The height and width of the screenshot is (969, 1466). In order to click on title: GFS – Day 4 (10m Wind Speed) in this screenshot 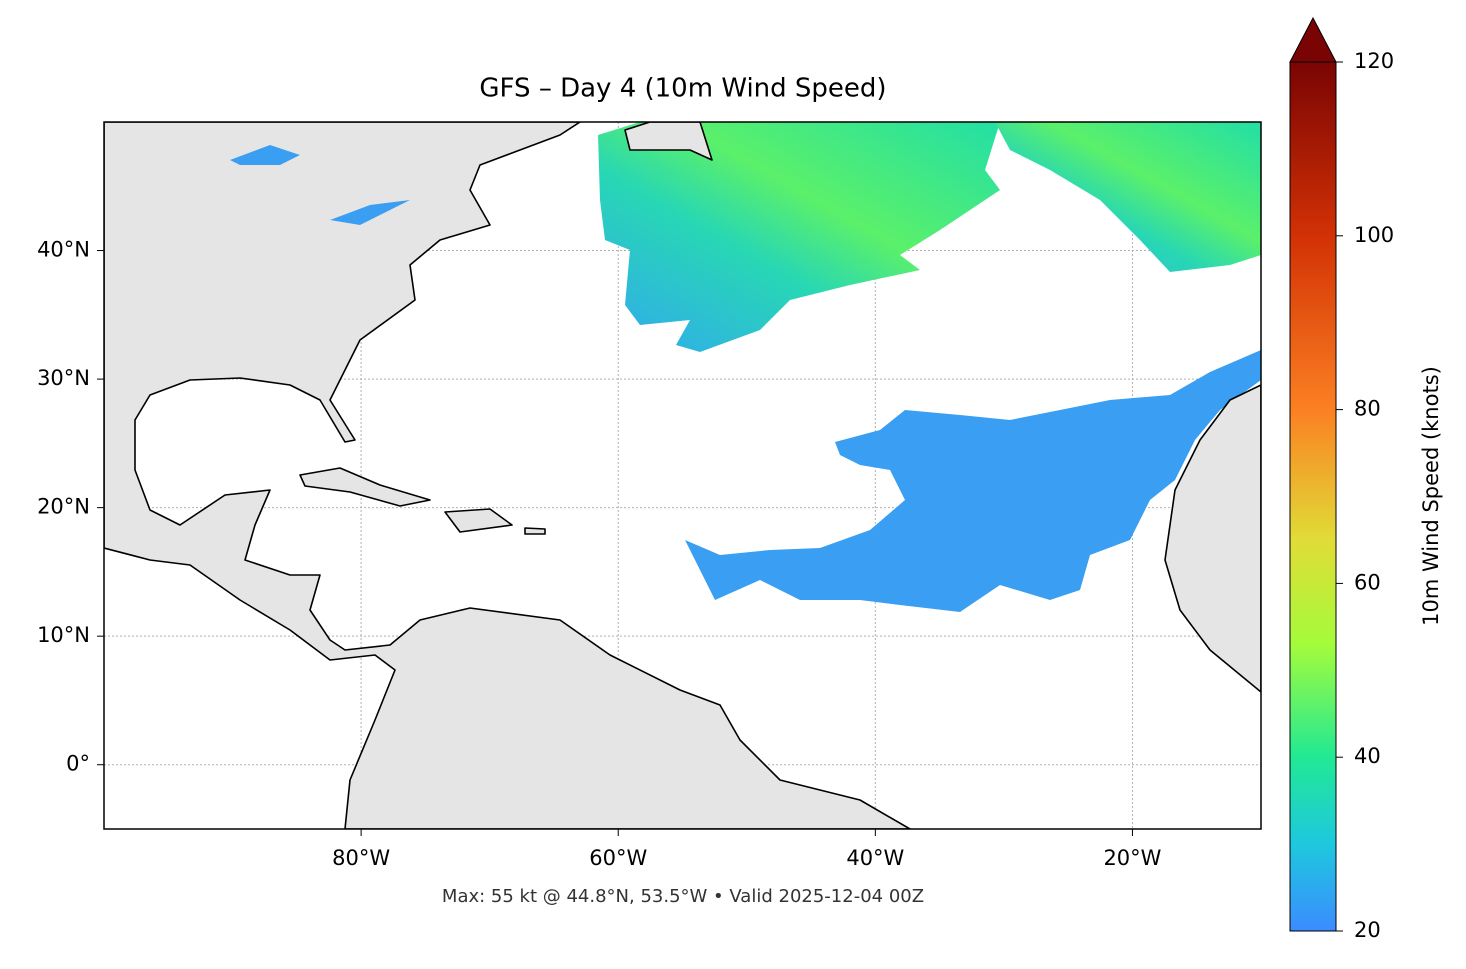, I will do `click(682, 89)`.